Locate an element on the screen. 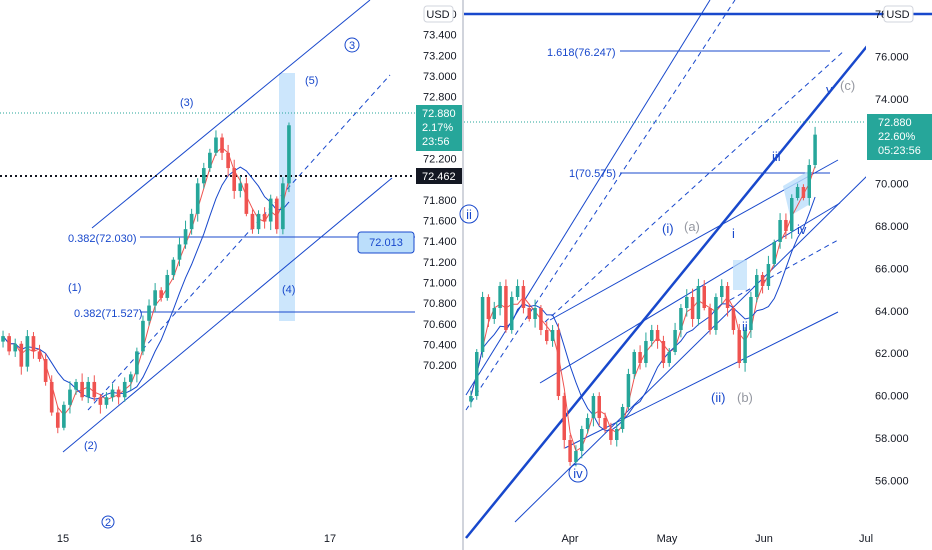 This screenshot has width=932, height=550. wave-label: 2 is located at coordinates (108, 523).